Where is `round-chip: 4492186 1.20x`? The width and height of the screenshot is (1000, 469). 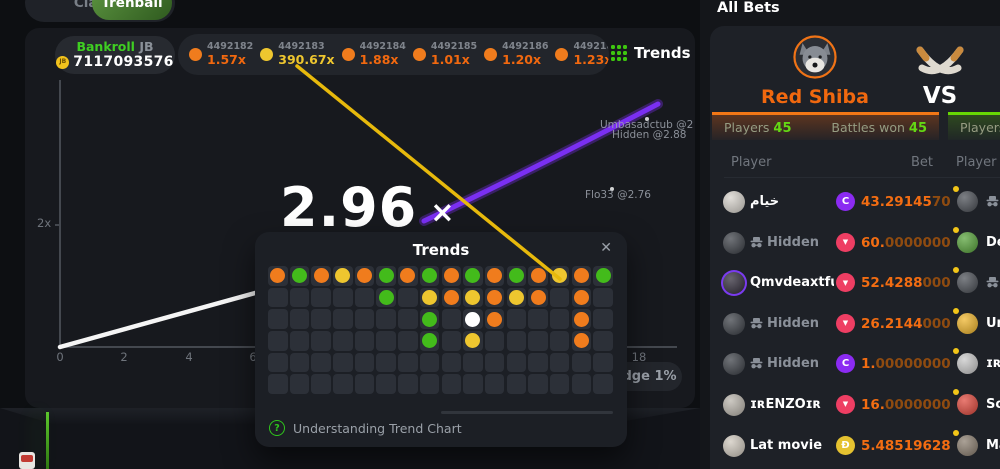
round-chip: 4492186 1.20x is located at coordinates (516, 54).